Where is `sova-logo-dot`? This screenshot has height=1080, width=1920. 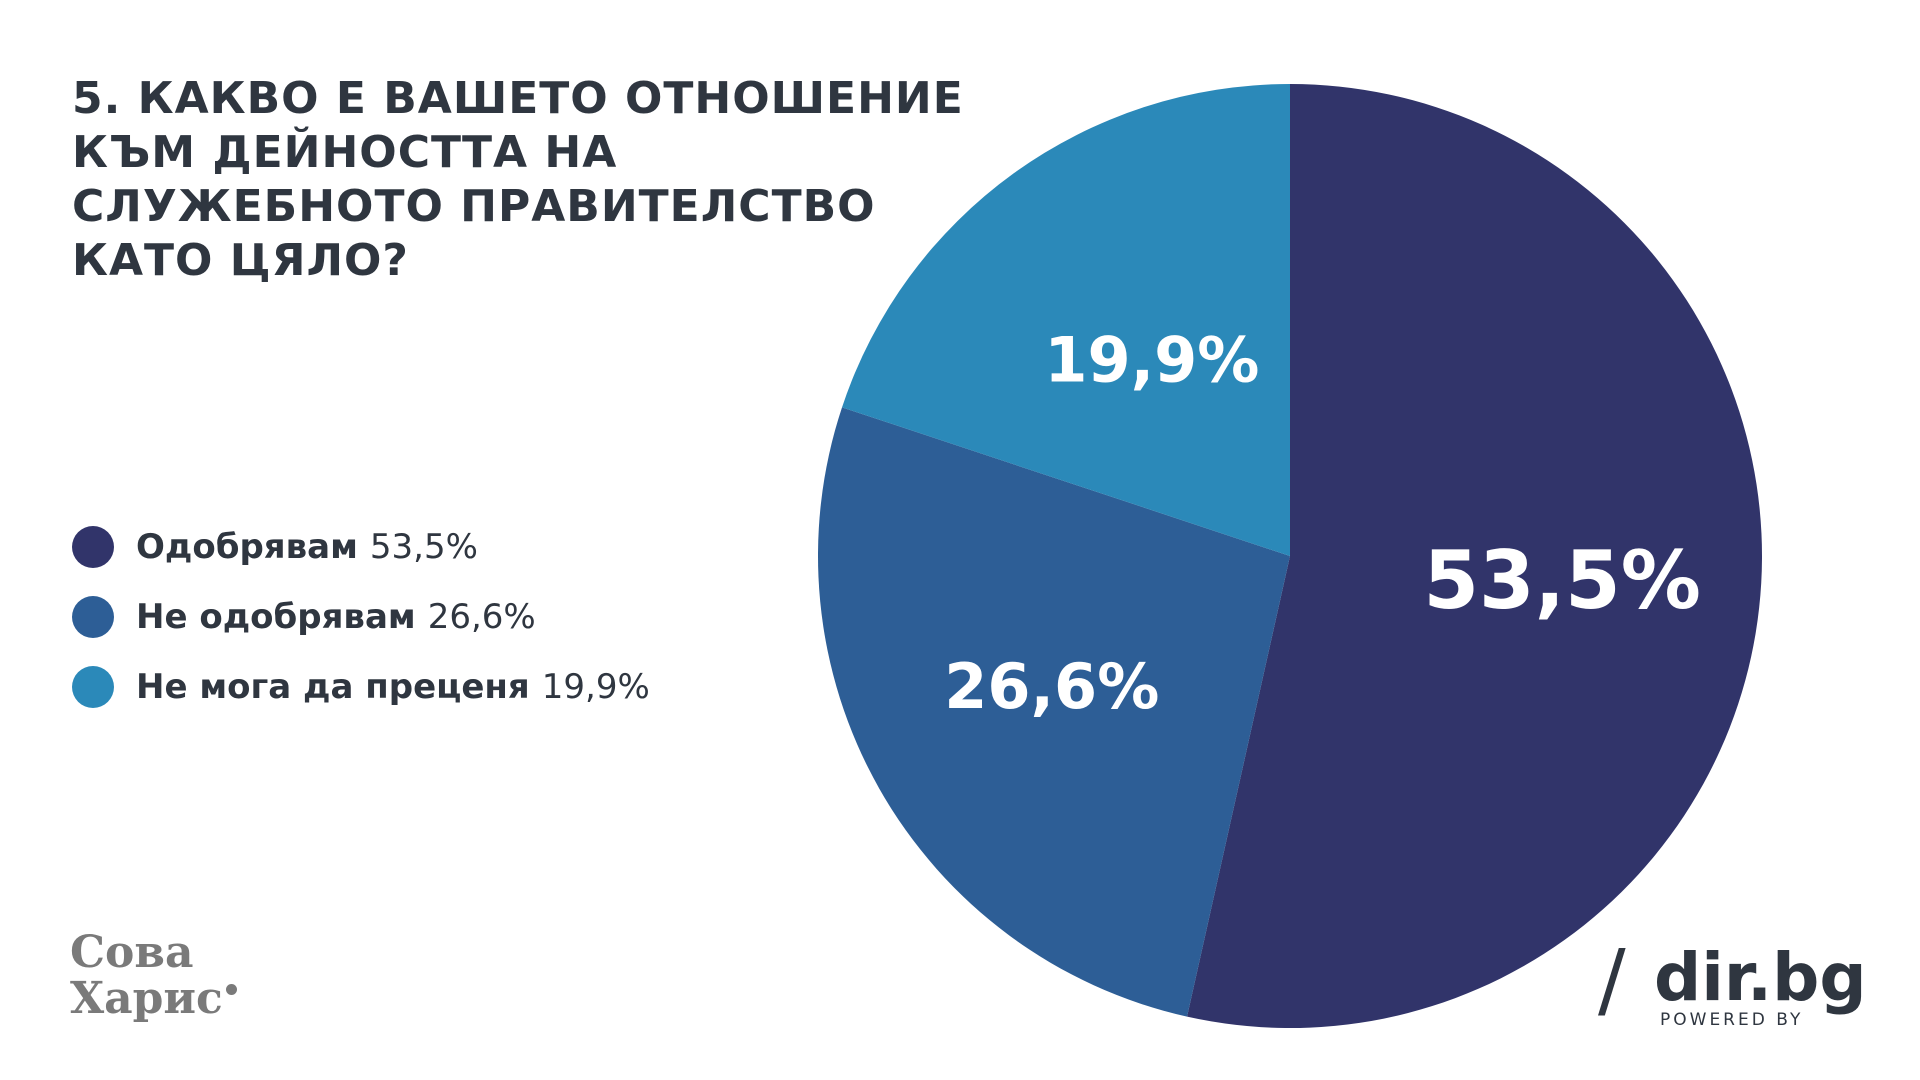 sova-logo-dot is located at coordinates (231, 989).